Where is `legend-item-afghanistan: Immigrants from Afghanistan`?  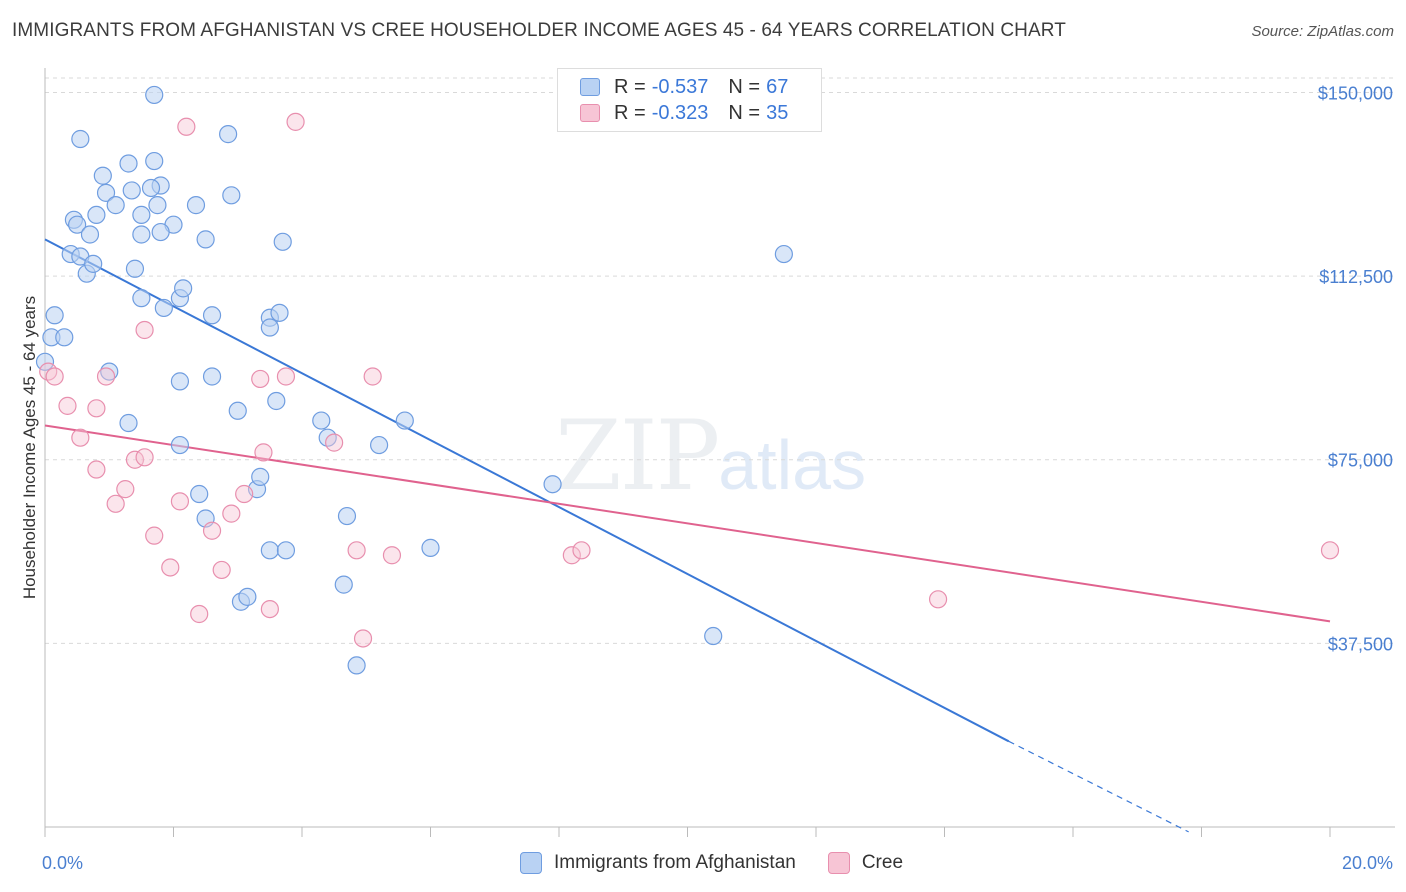
legend-item-afghanistan: Immigrants from Afghanistan is located at coordinates (658, 863).